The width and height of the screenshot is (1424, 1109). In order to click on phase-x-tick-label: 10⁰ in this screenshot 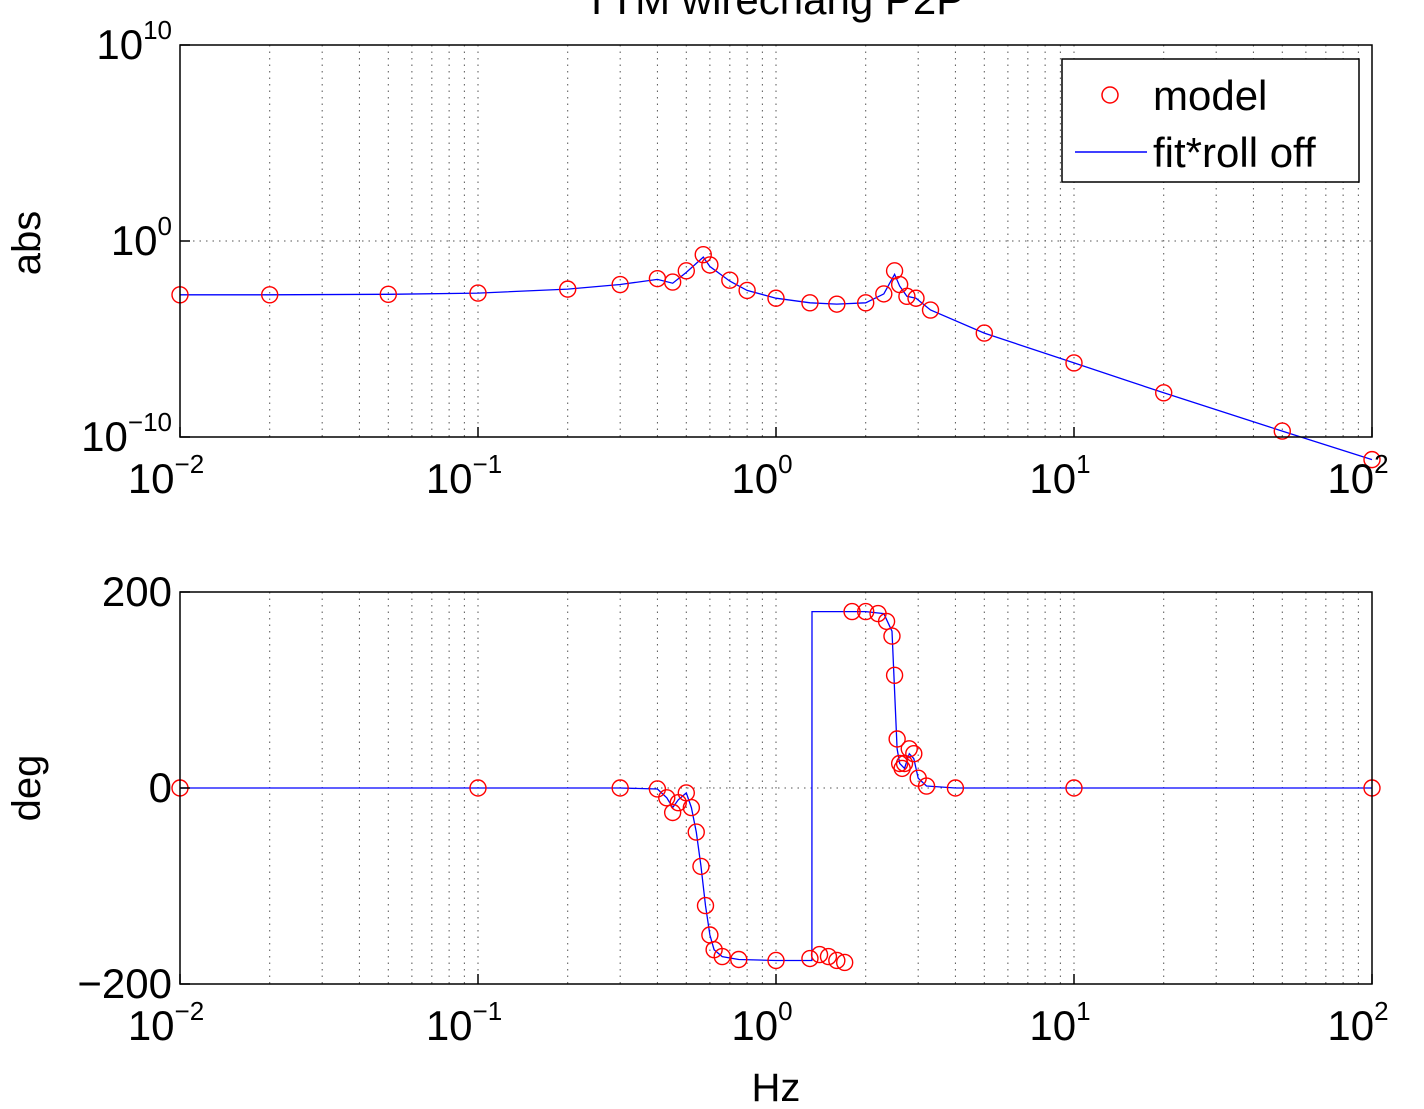, I will do `click(761, 1022)`.